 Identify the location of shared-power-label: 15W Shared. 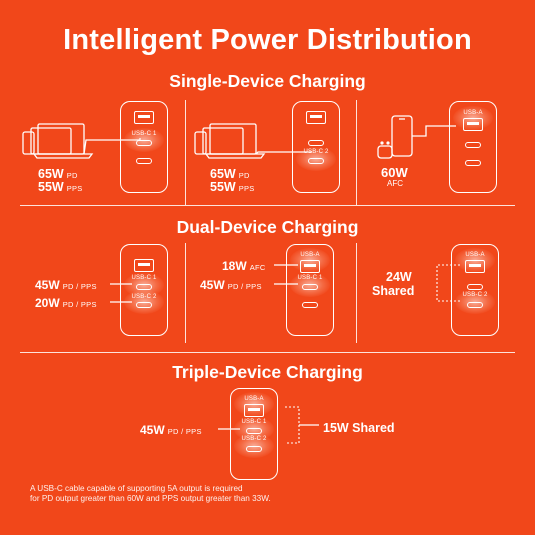
(359, 428).